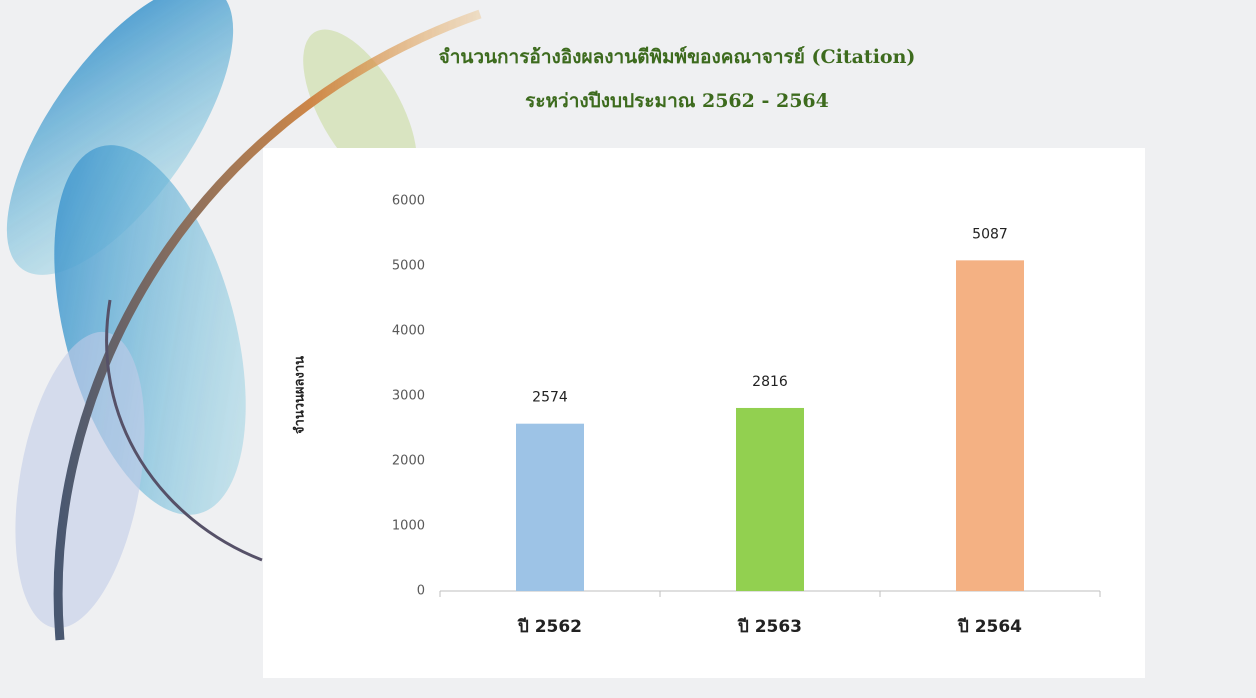  What do you see at coordinates (408, 526) in the screenshot?
I see `y-tick-label: 1000` at bounding box center [408, 526].